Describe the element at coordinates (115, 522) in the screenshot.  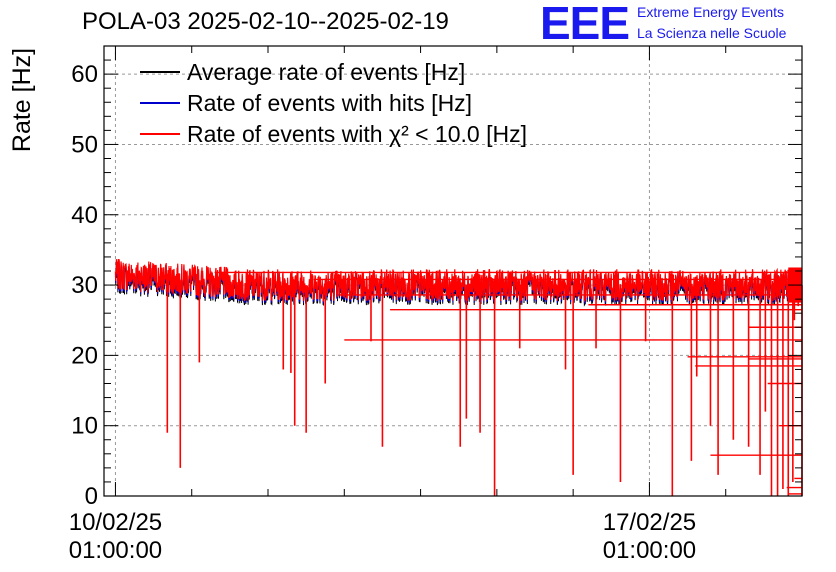
I see `x-tick-label-date: 10/02/25` at that location.